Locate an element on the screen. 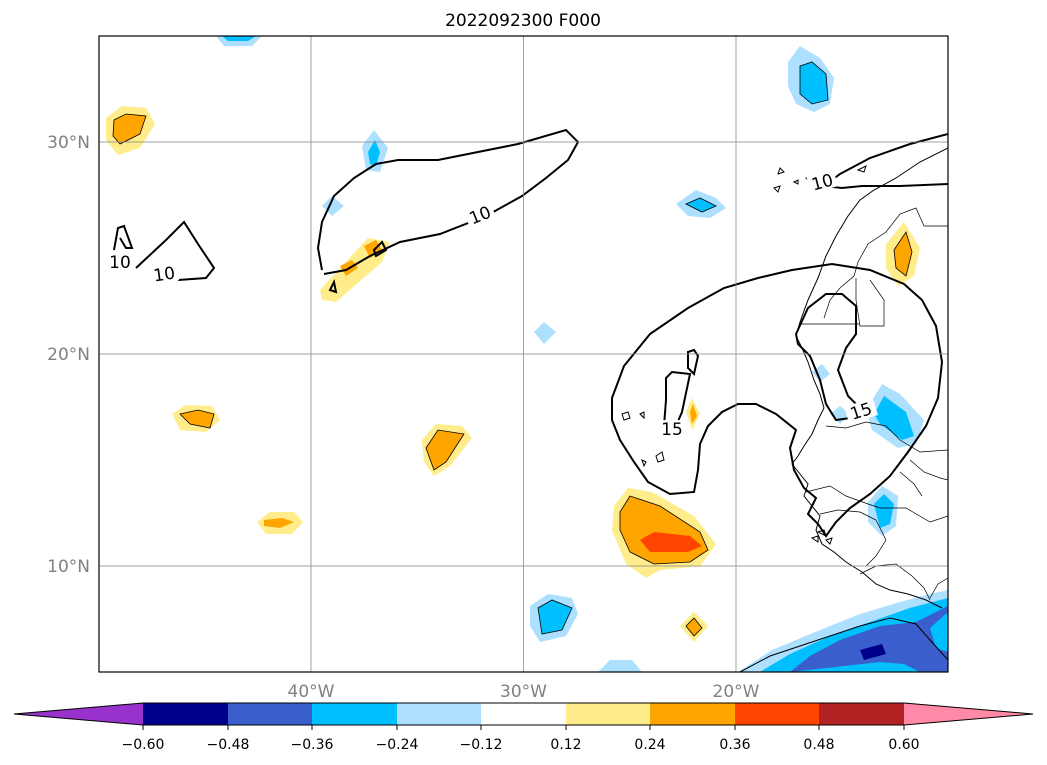 The image size is (1047, 765). lon-tick-label: 30°W is located at coordinates (523, 692).